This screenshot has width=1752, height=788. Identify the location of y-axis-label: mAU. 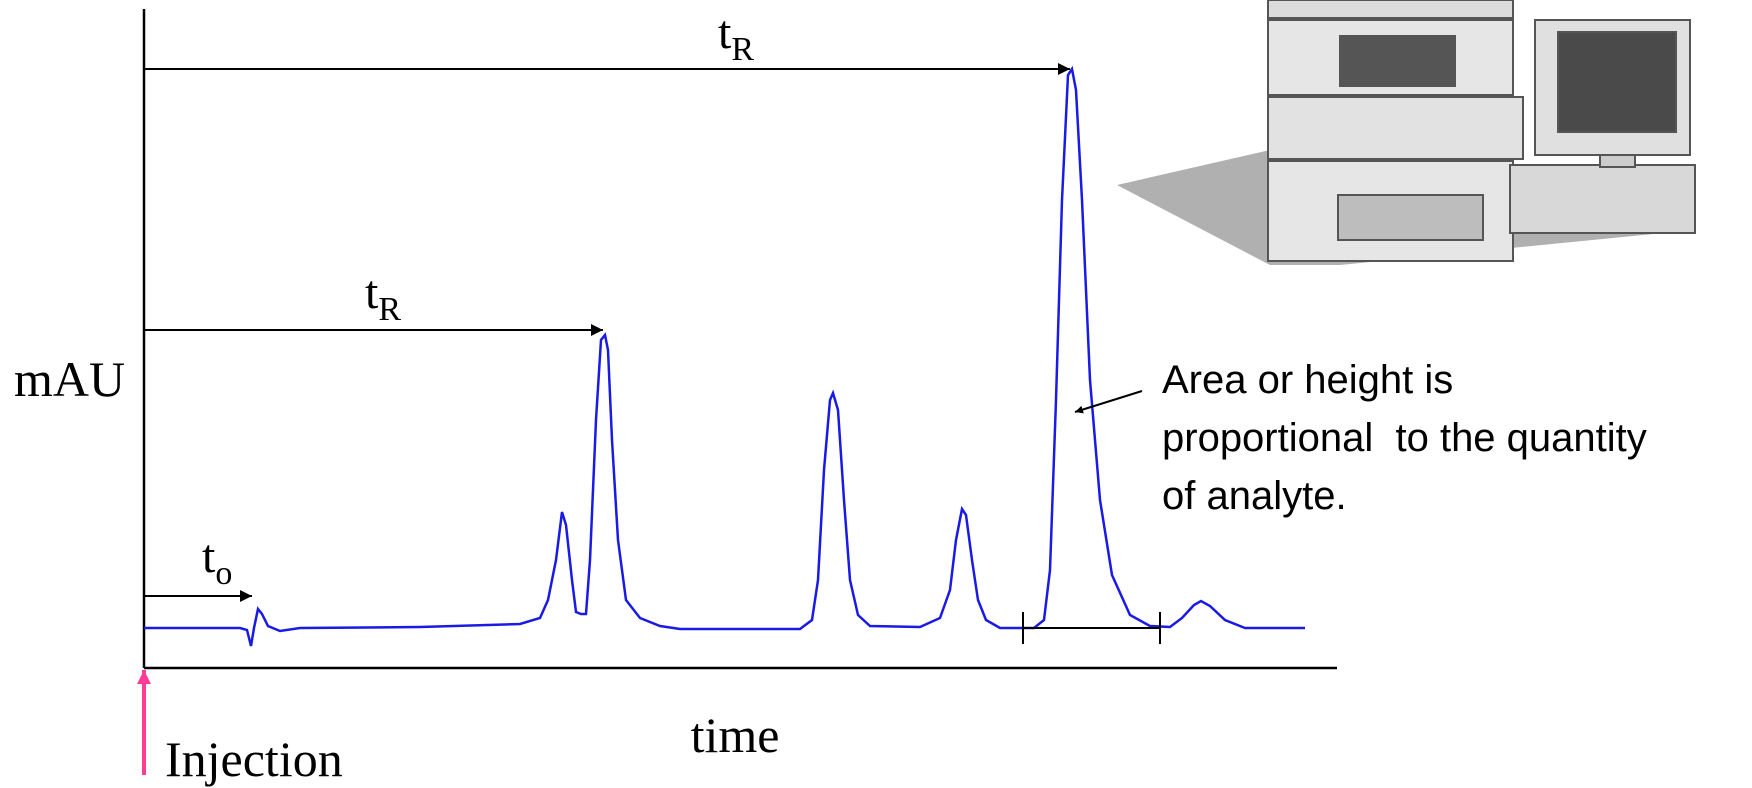
(69, 379).